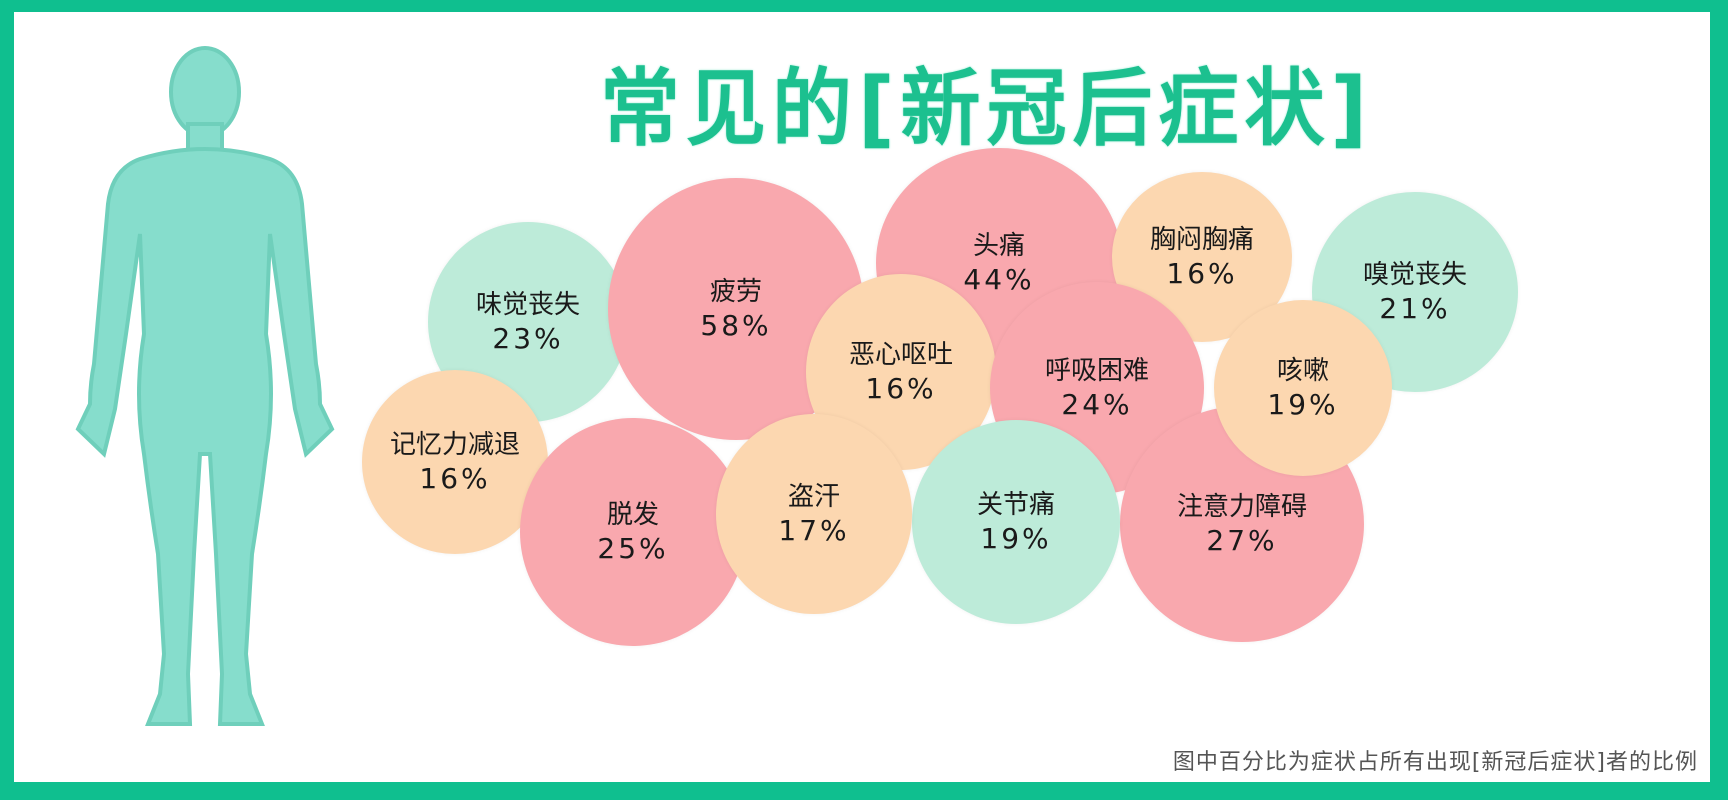 The width and height of the screenshot is (1728, 800). What do you see at coordinates (1414, 275) in the screenshot?
I see `bubble-label: 嗅觉丧失` at bounding box center [1414, 275].